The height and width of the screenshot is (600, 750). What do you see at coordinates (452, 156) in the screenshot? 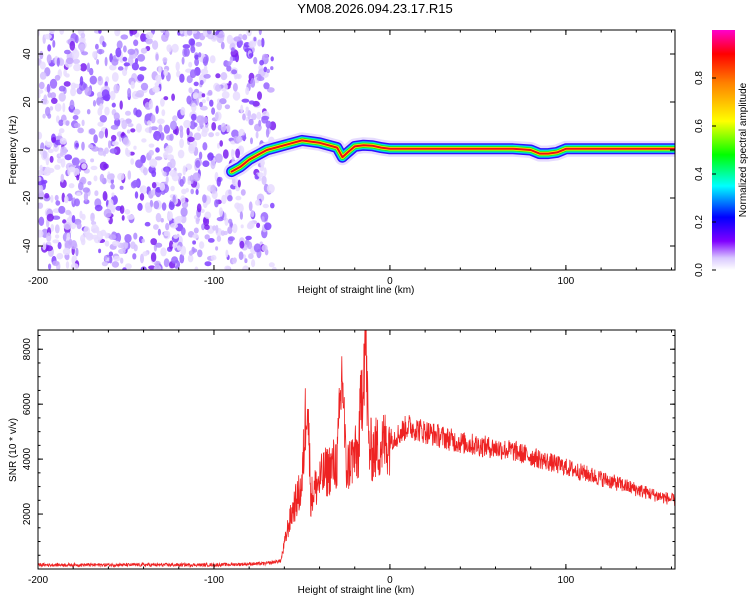
I see `track-core` at bounding box center [452, 156].